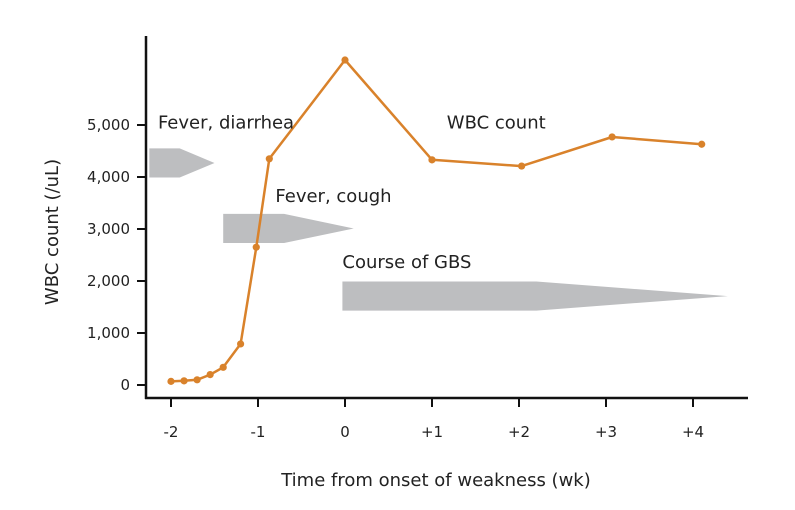  What do you see at coordinates (333, 196) in the screenshot?
I see `annotation-label-3: Fever, cough` at bounding box center [333, 196].